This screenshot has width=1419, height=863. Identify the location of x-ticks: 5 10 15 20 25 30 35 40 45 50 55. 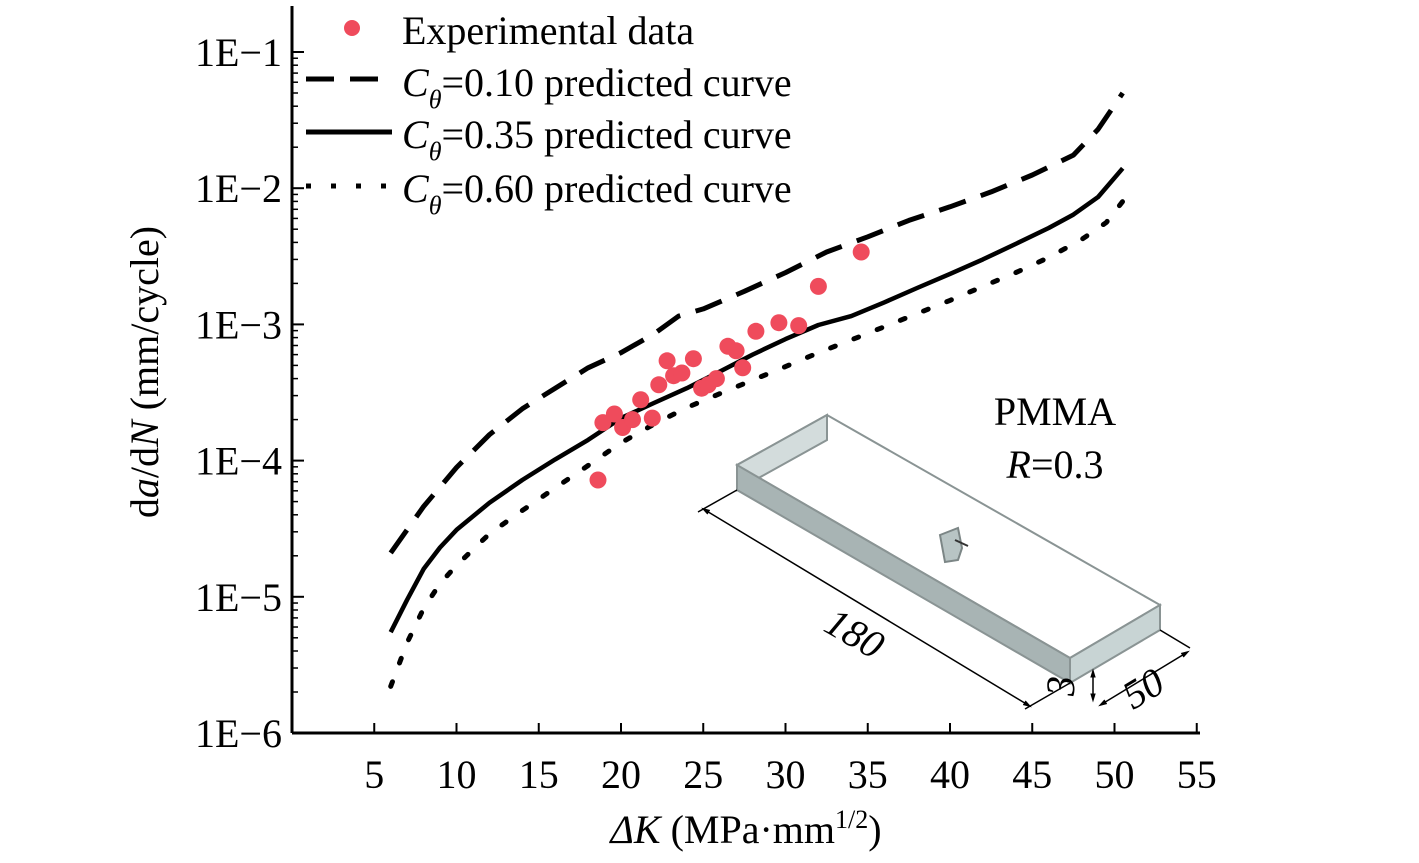
(790, 760).